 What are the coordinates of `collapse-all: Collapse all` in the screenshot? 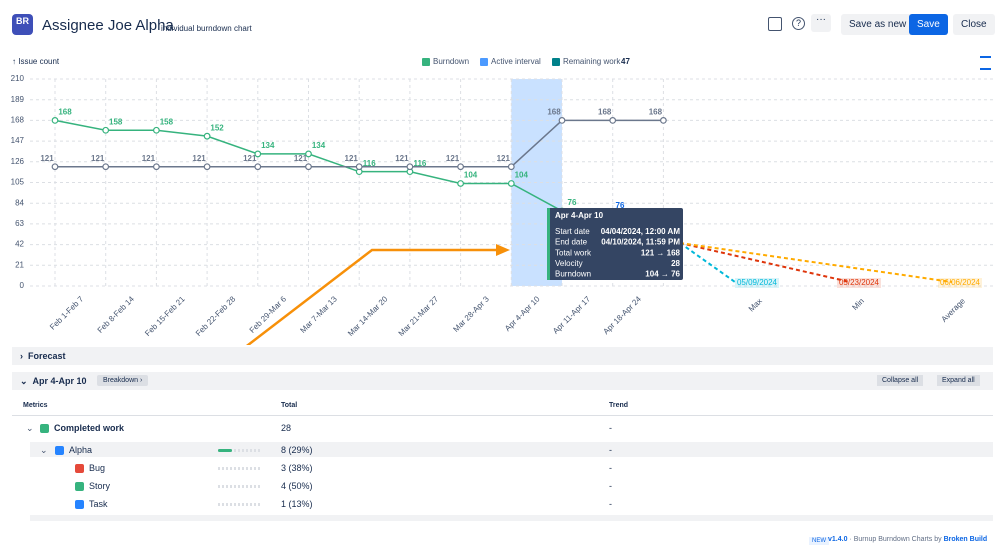 It's located at (900, 380).